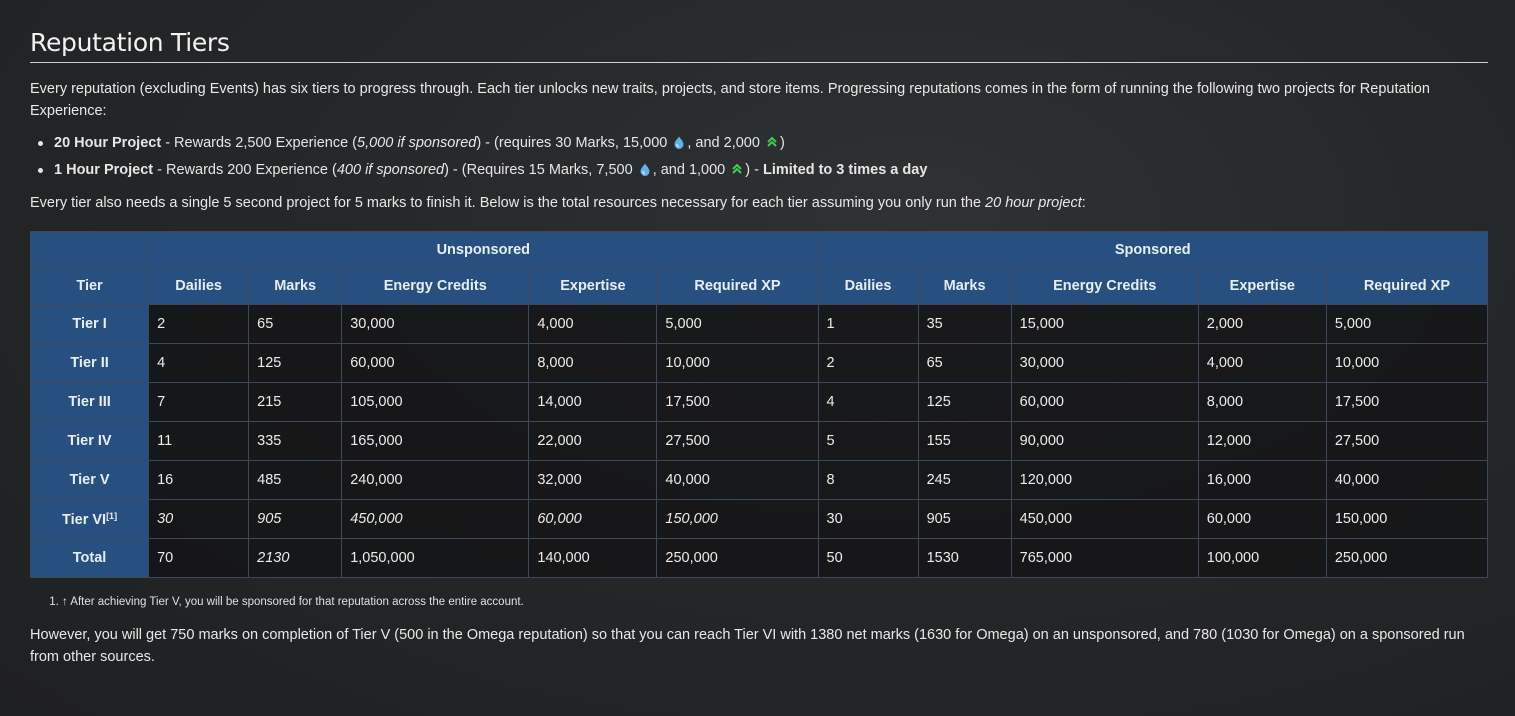  Describe the element at coordinates (593, 480) in the screenshot. I see `table-cell: 32,000` at that location.